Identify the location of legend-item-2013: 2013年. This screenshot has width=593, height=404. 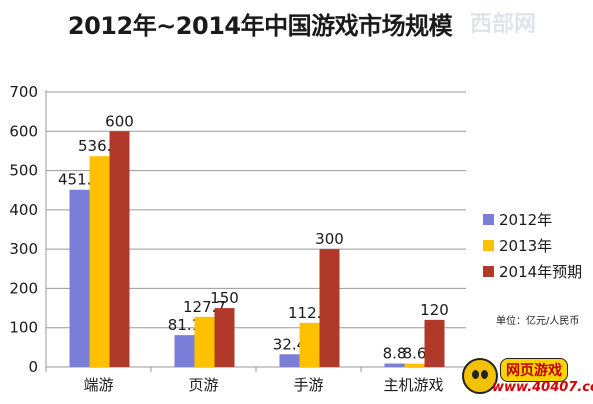
(532, 245).